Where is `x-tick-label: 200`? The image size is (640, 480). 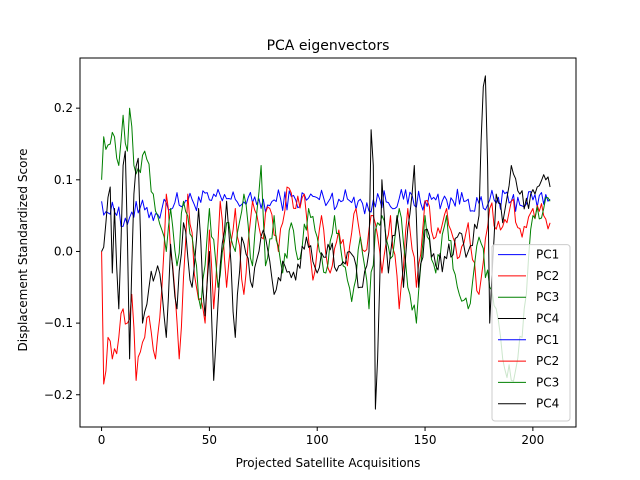 x-tick-label: 200 is located at coordinates (532, 440).